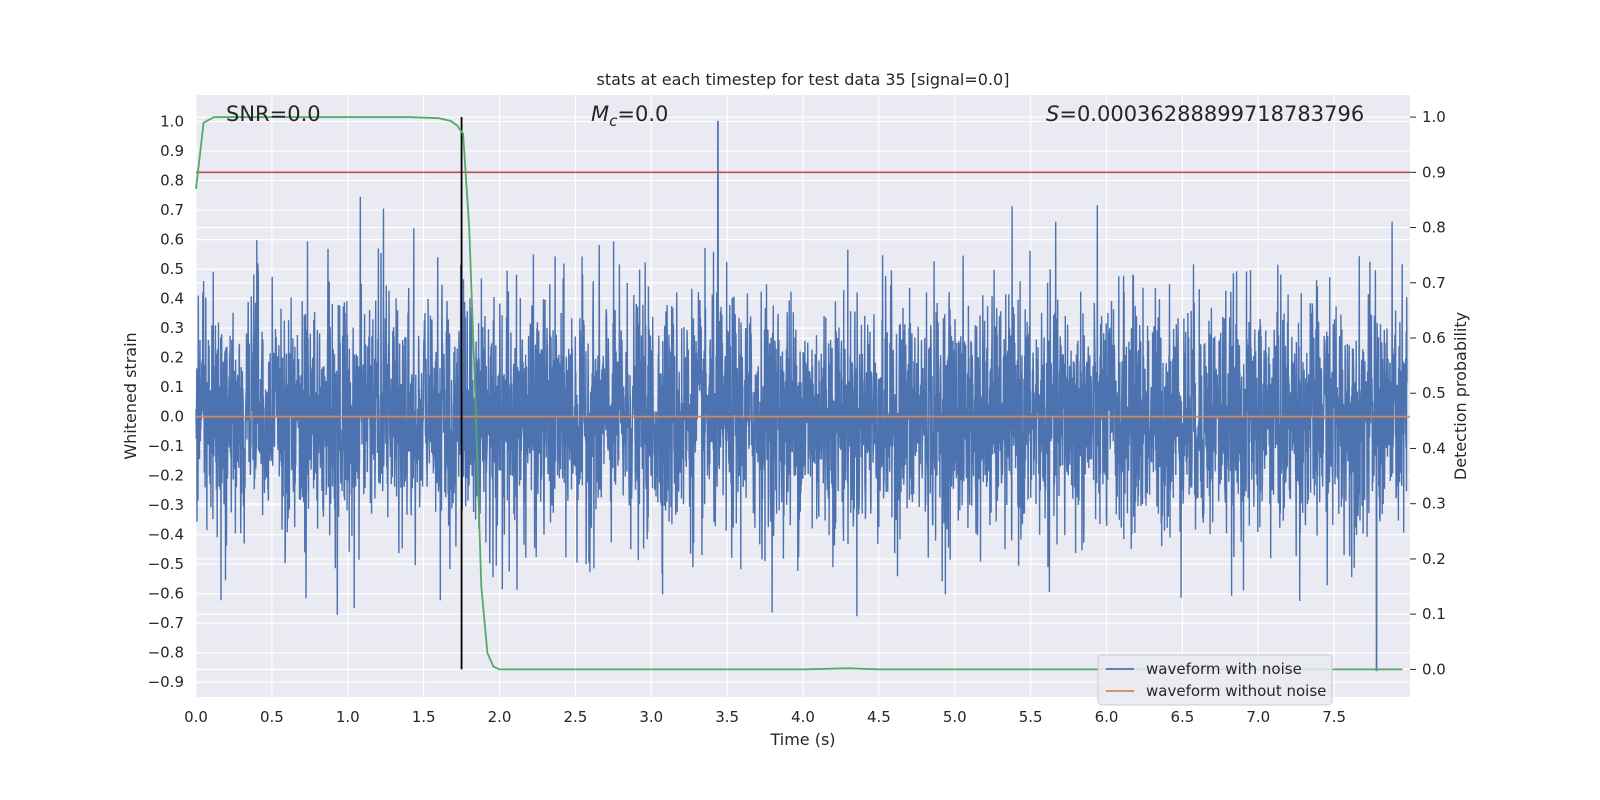 This screenshot has width=1600, height=800. I want to click on significance-value: =0.00036288899718783796, so click(1211, 114).